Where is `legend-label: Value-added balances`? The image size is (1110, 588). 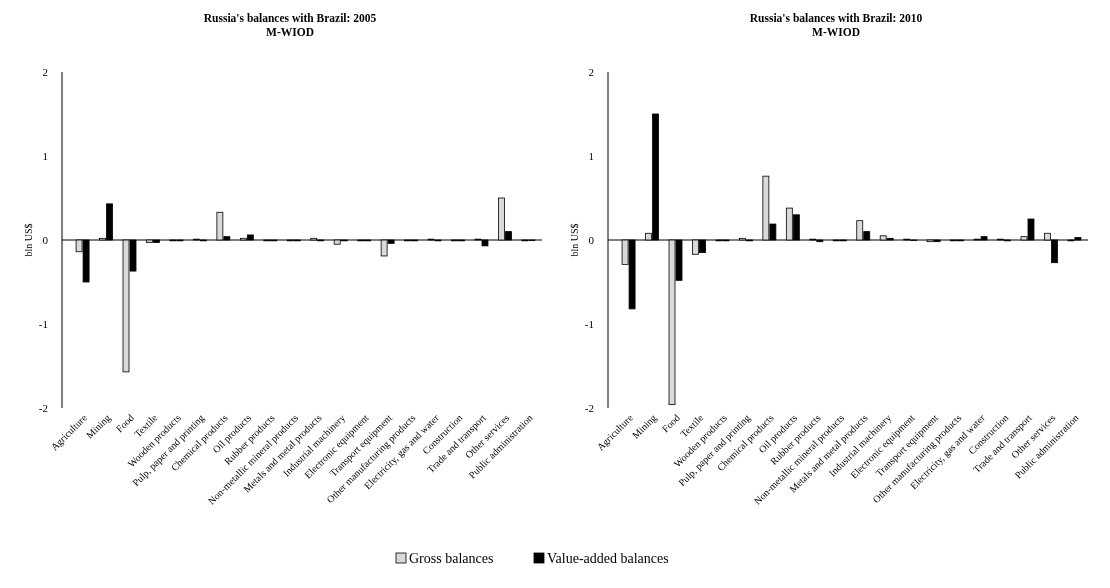
legend-label: Value-added balances is located at coordinates (608, 558).